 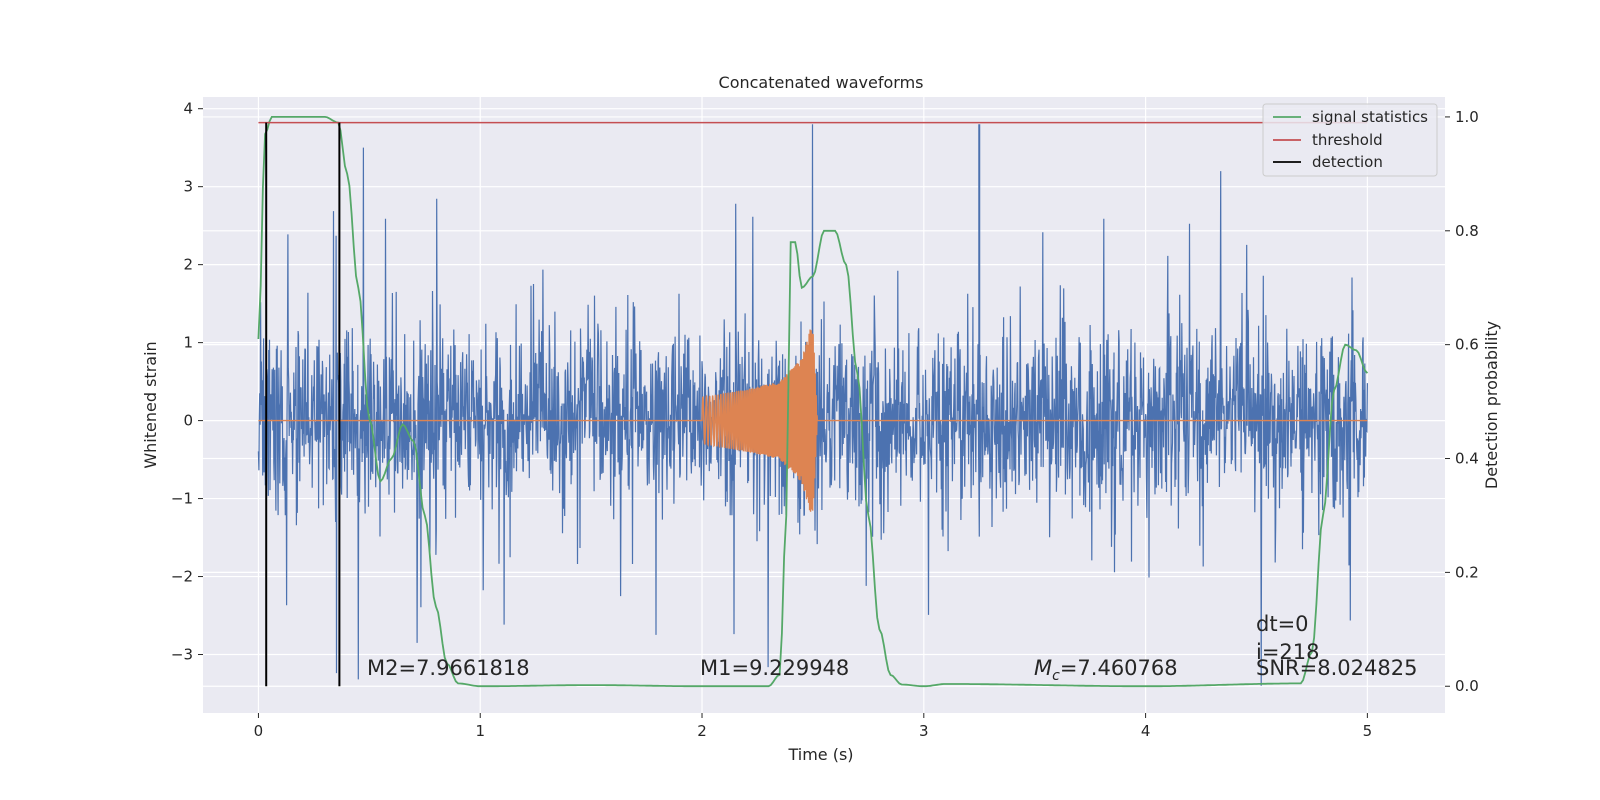 I want to click on x-tick-label: 1, so click(x=480, y=731).